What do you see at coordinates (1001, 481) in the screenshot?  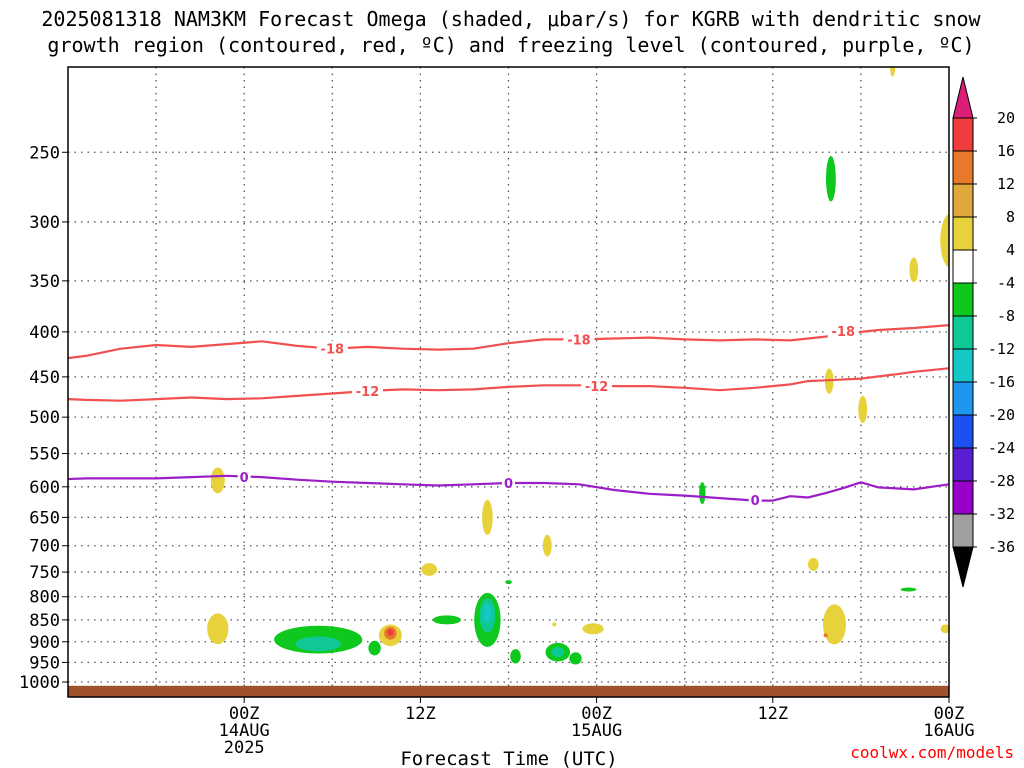 I see `colorbar-label-11: -28` at bounding box center [1001, 481].